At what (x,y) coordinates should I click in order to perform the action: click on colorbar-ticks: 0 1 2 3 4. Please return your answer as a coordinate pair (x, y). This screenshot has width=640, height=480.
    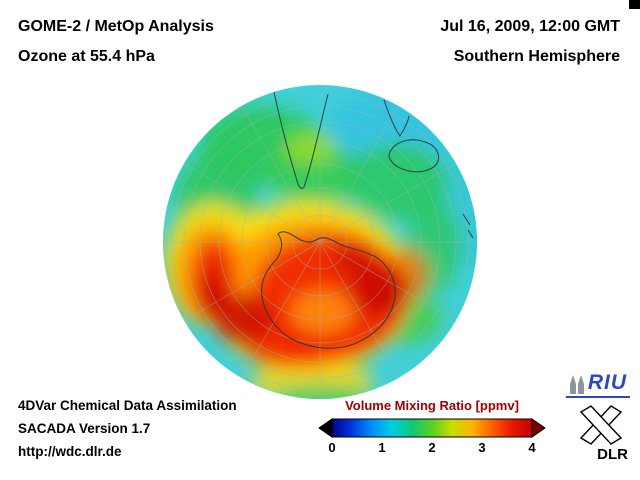
    Looking at the image, I should click on (432, 448).